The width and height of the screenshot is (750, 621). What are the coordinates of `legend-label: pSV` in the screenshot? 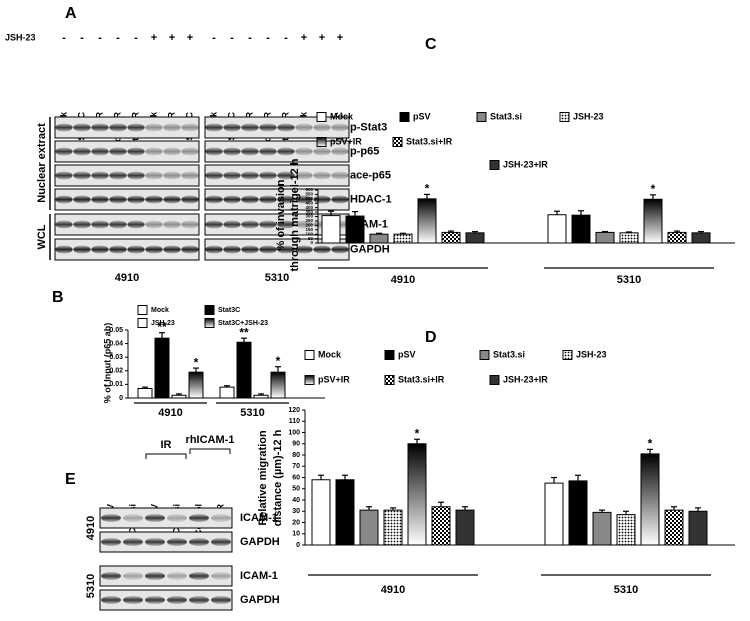 It's located at (407, 354).